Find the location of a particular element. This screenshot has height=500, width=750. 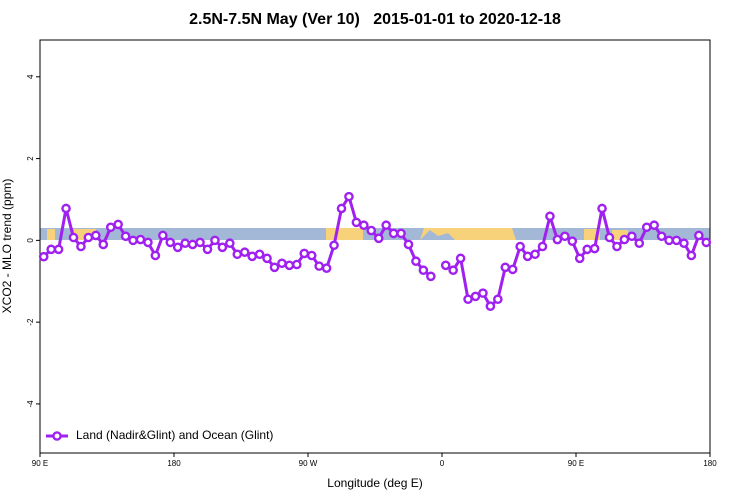

x-tick-label: 0 is located at coordinates (442, 463).